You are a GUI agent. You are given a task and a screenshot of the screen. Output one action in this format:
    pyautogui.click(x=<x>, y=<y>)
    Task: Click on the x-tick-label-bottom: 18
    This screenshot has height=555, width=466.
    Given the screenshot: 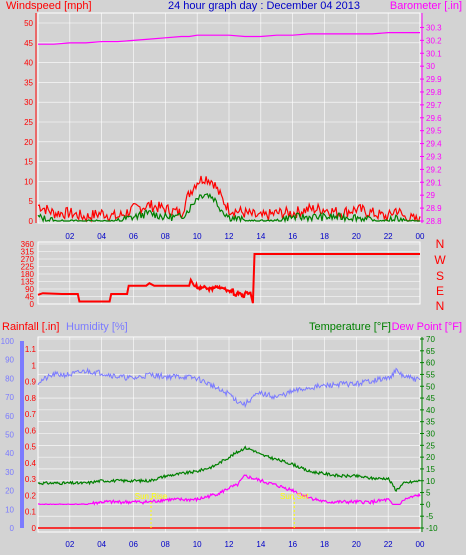 What is the action you would take?
    pyautogui.click(x=324, y=544)
    